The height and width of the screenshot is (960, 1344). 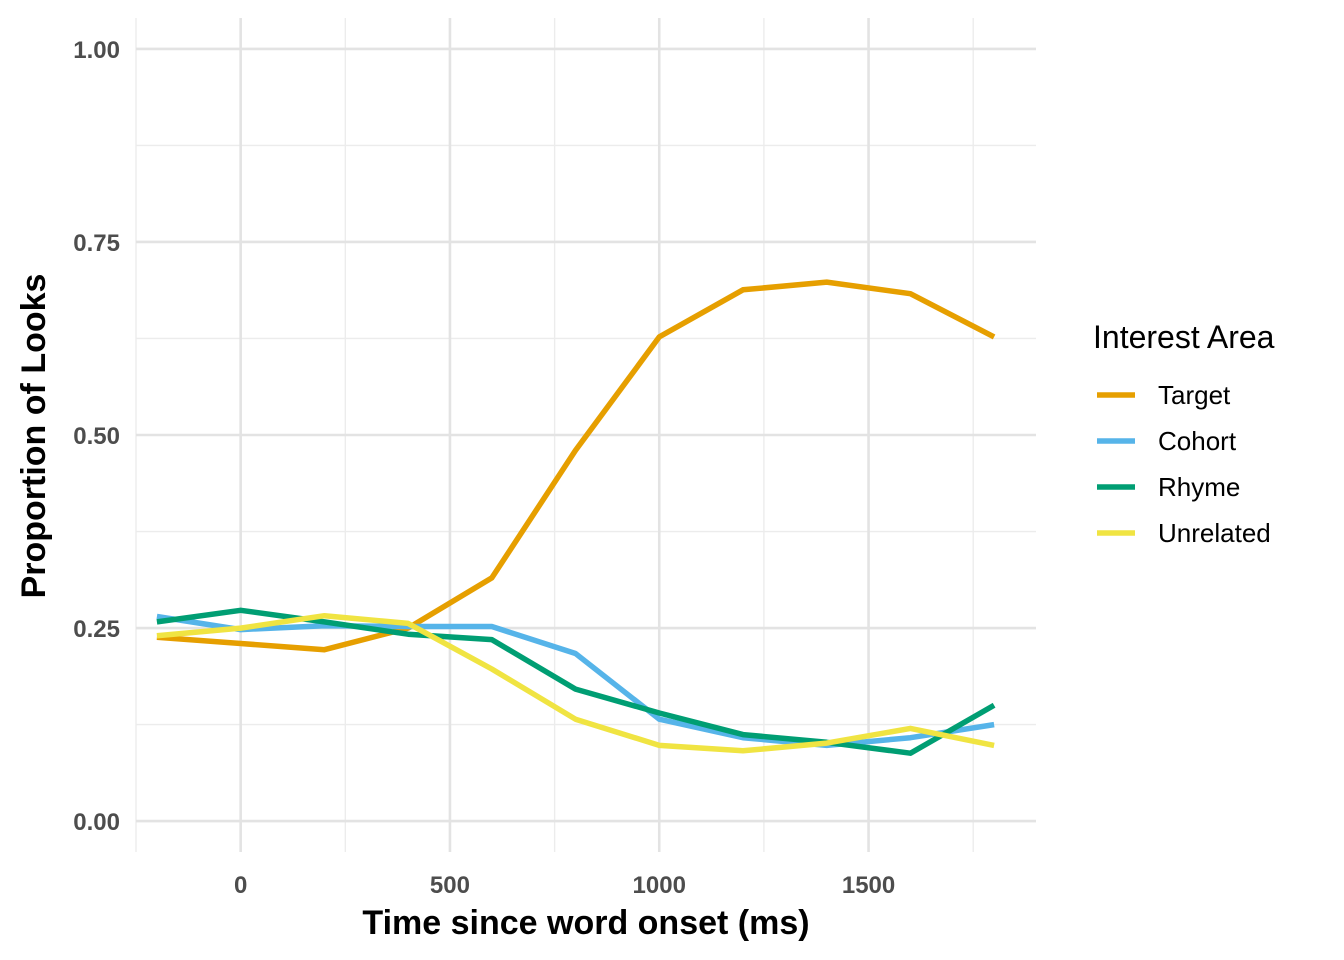 I want to click on y-tick-label: 0.25, so click(x=96, y=629).